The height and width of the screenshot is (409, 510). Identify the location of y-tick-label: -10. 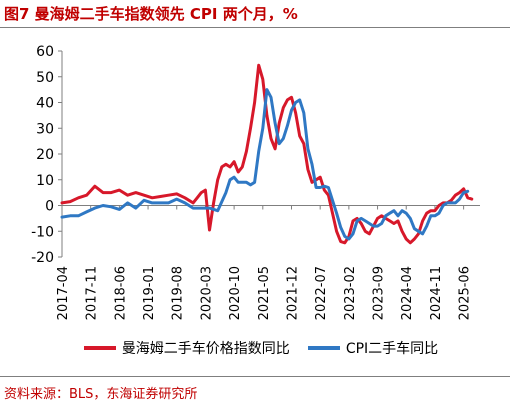
(42, 232).